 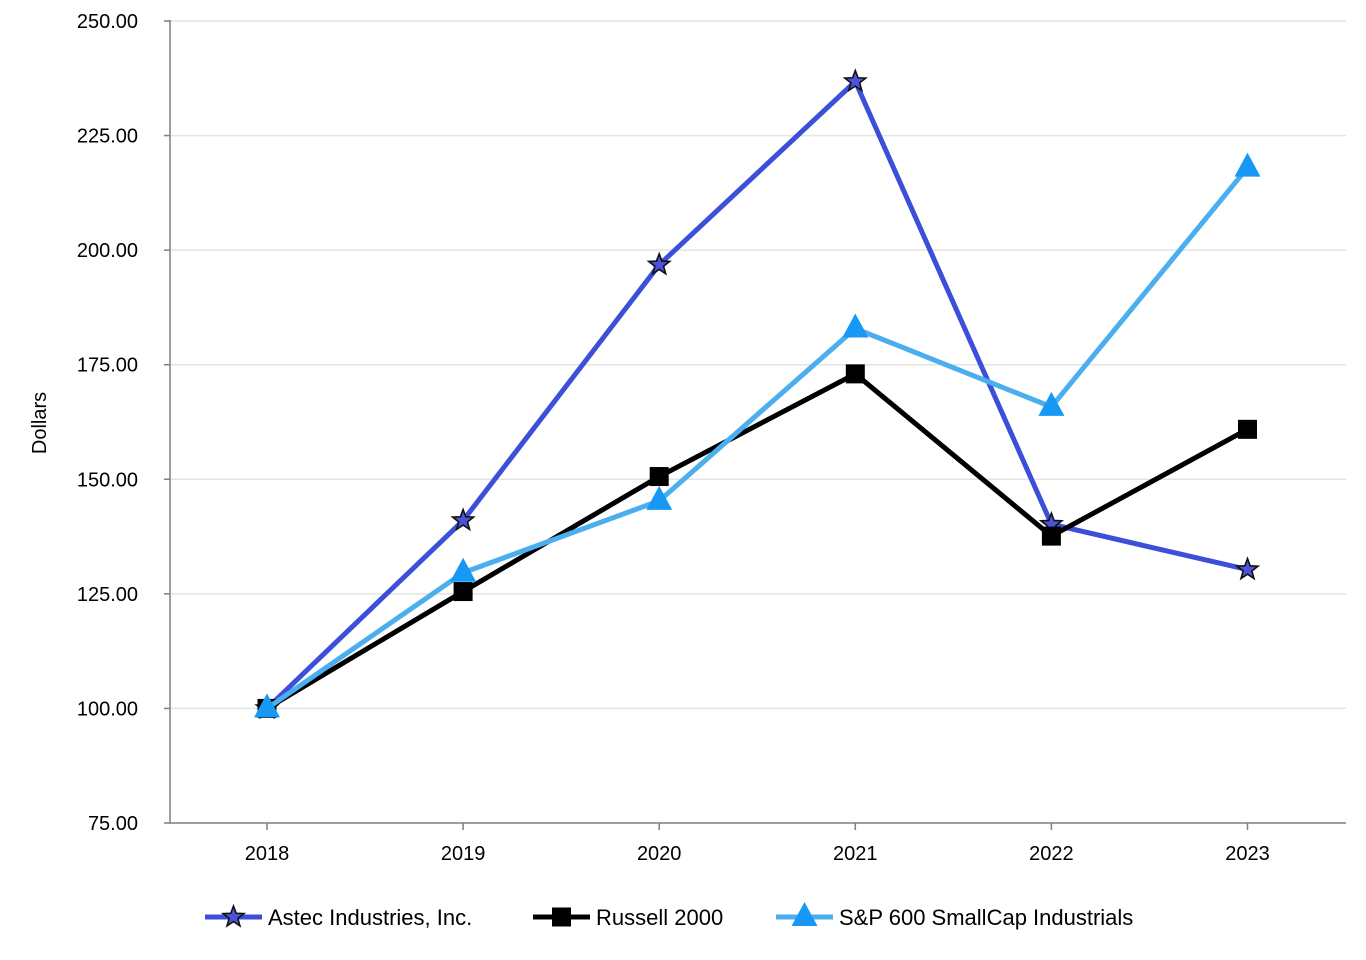 What do you see at coordinates (107, 366) in the screenshot?
I see `y-tick-label: 175.00` at bounding box center [107, 366].